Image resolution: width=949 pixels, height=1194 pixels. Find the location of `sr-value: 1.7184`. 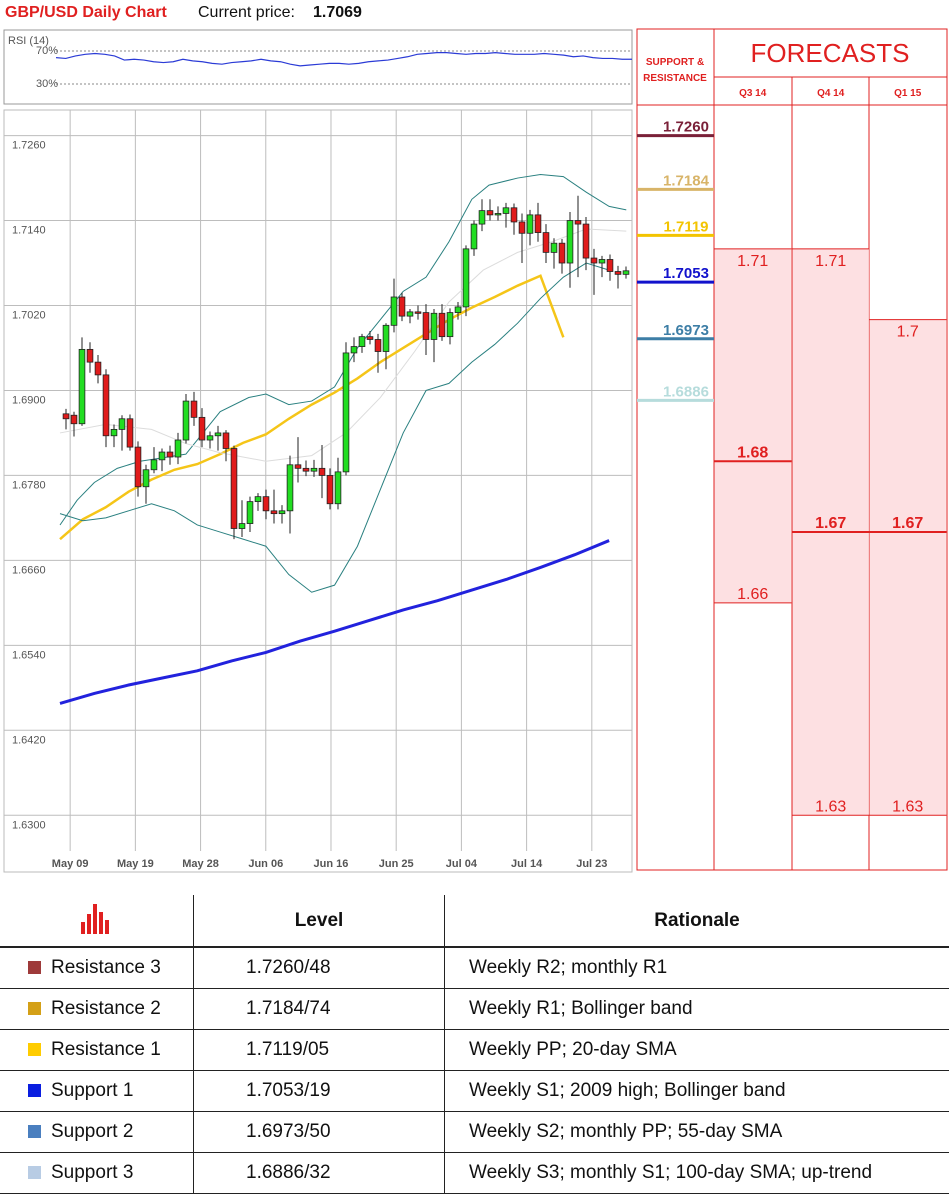

sr-value: 1.7184 is located at coordinates (686, 180).